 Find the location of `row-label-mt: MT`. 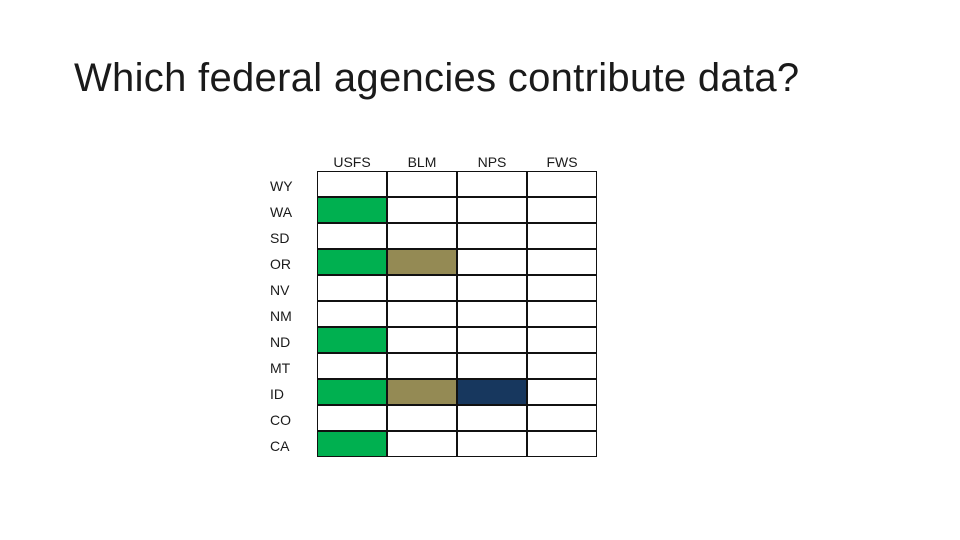

row-label-mt: MT is located at coordinates (280, 368).